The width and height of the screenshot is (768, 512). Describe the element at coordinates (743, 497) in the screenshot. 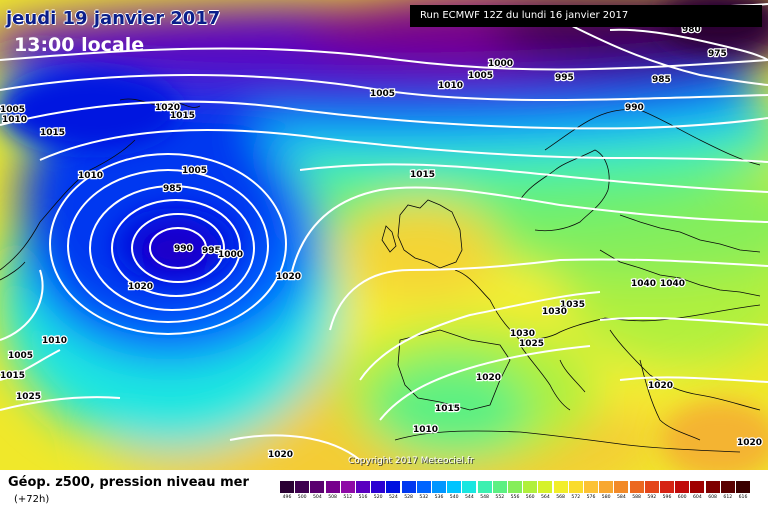

I see `legend-value: 616` at that location.